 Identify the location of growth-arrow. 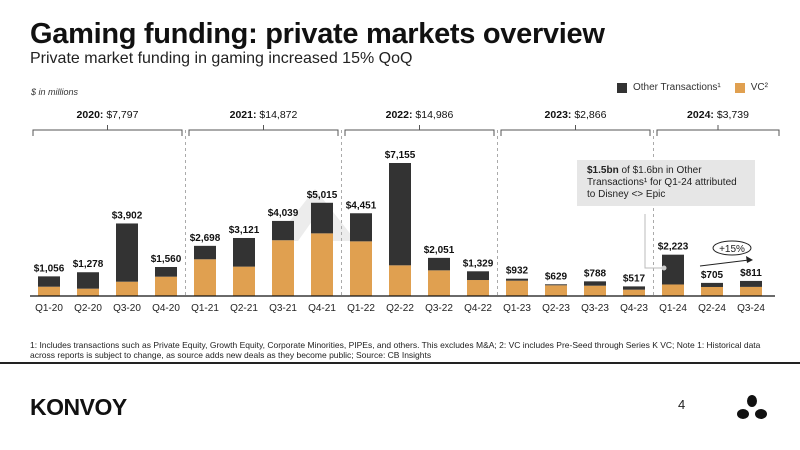
(724, 263).